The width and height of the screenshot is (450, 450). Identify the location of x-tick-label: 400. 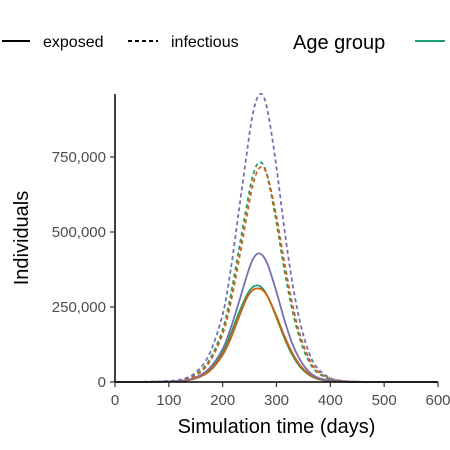
(330, 400).